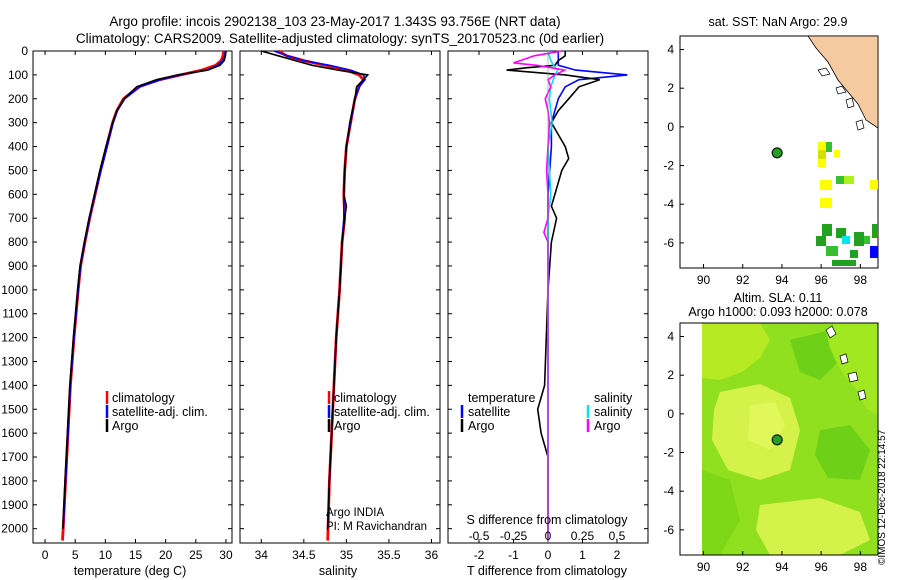  I want to click on x-tick-label: -2, so click(479, 555).